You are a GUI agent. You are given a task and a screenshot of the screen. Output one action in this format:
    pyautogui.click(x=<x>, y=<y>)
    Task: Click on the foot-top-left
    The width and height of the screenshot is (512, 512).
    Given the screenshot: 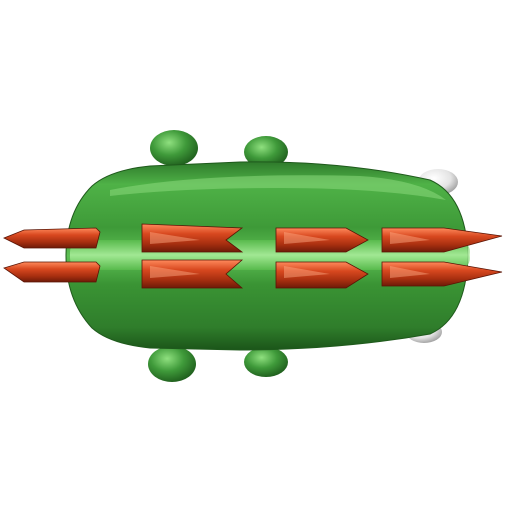 What is the action you would take?
    pyautogui.click(x=174, y=148)
    